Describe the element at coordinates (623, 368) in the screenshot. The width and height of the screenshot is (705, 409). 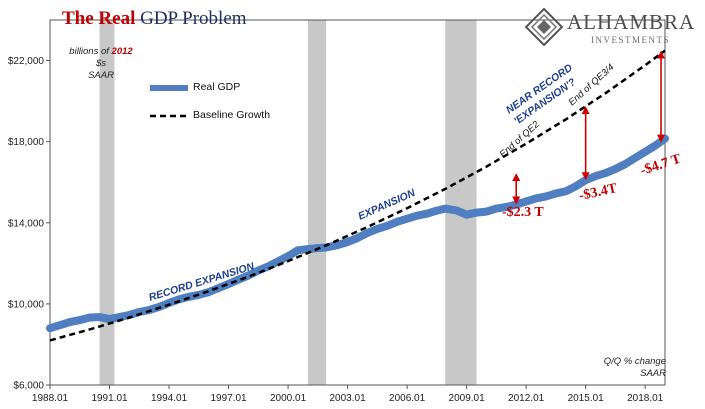
I see `footnote: Q/Q % change SAAR` at that location.